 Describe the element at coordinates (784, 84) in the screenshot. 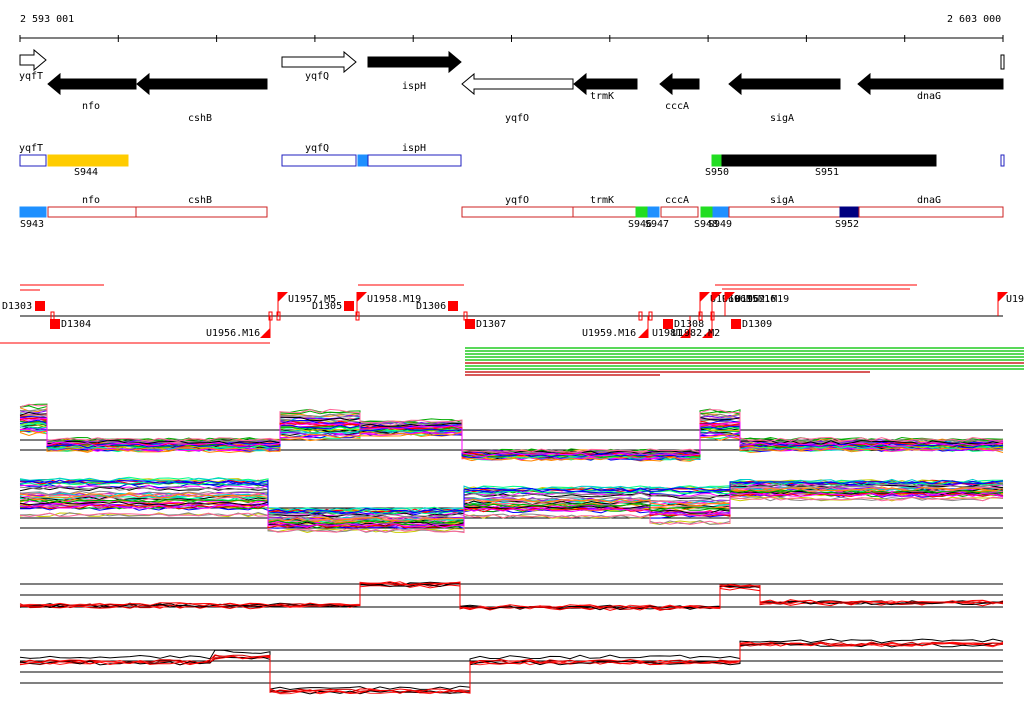

I see `gene-arrow-sigA` at that location.